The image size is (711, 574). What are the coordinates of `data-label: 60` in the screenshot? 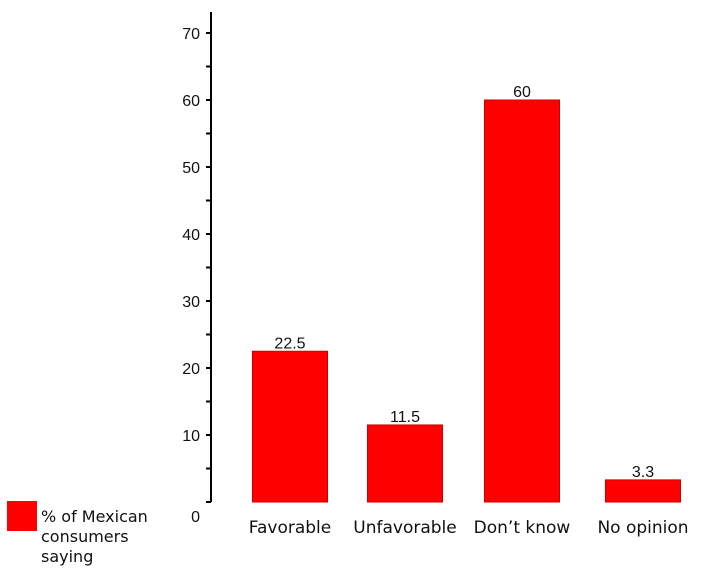 It's located at (522, 92).